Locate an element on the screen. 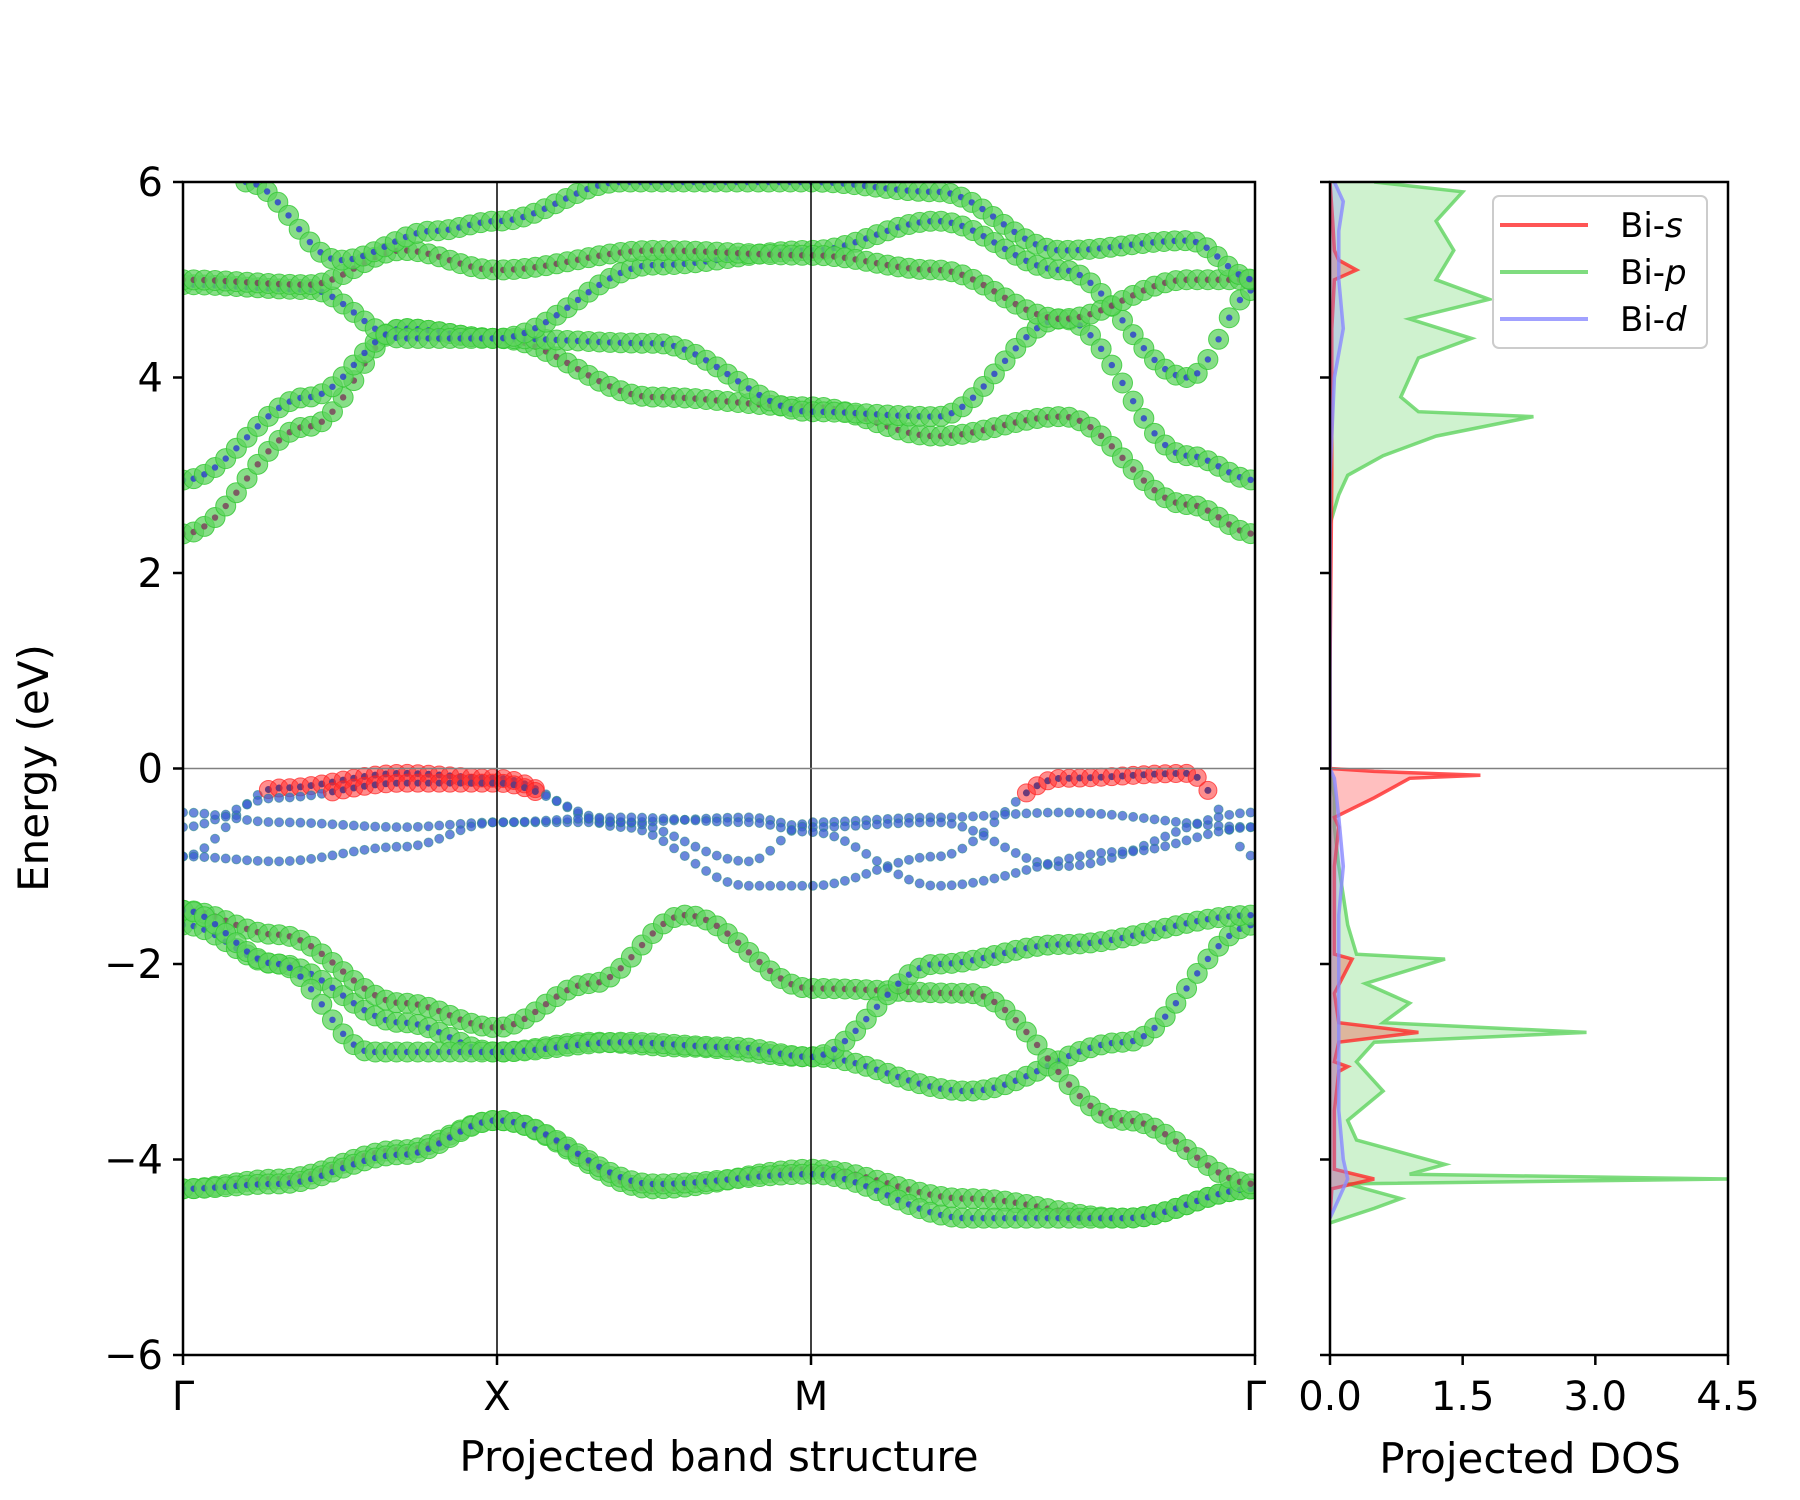  legend-orbital: d is located at coordinates (1676, 320).